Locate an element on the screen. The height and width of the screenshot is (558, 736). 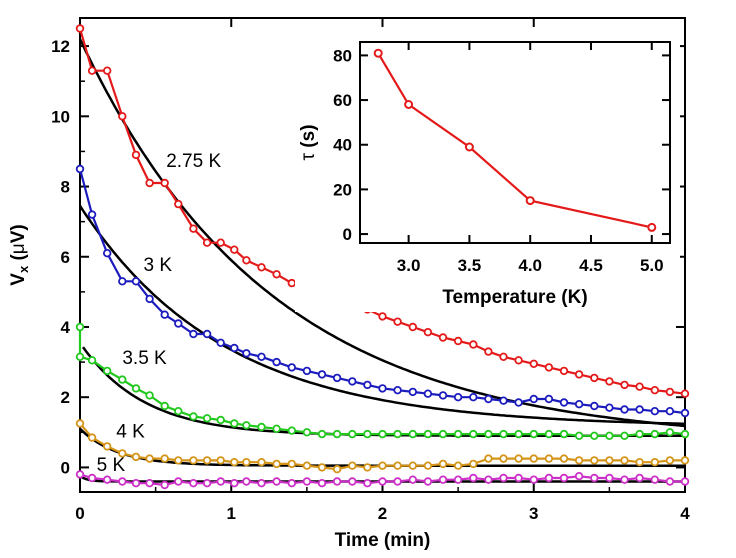
inset-x-tick-label: 4.0 is located at coordinates (530, 265).